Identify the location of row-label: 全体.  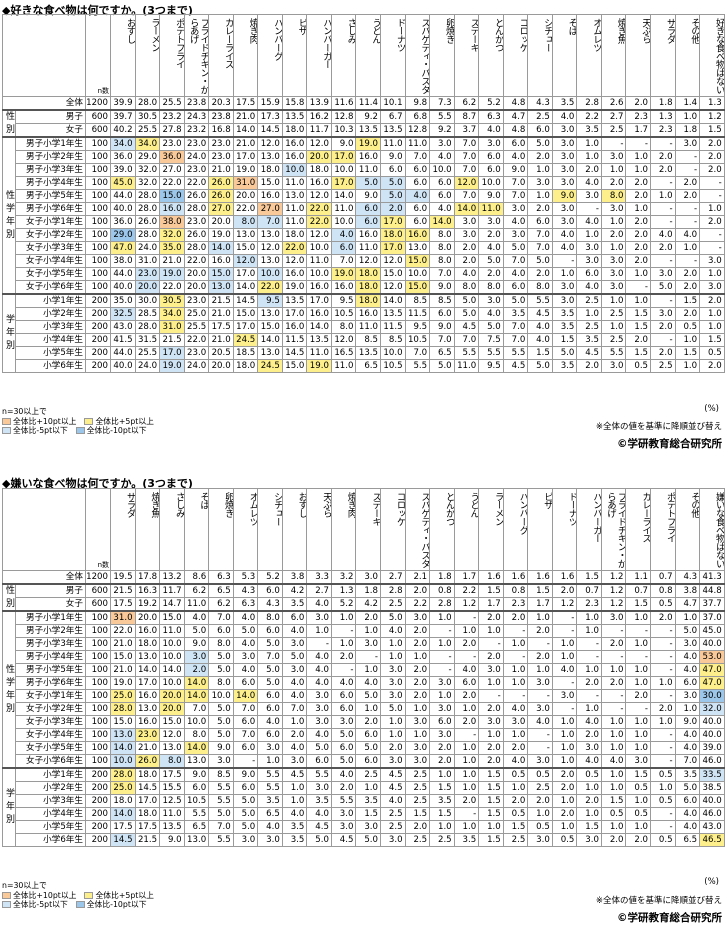
(44, 577).